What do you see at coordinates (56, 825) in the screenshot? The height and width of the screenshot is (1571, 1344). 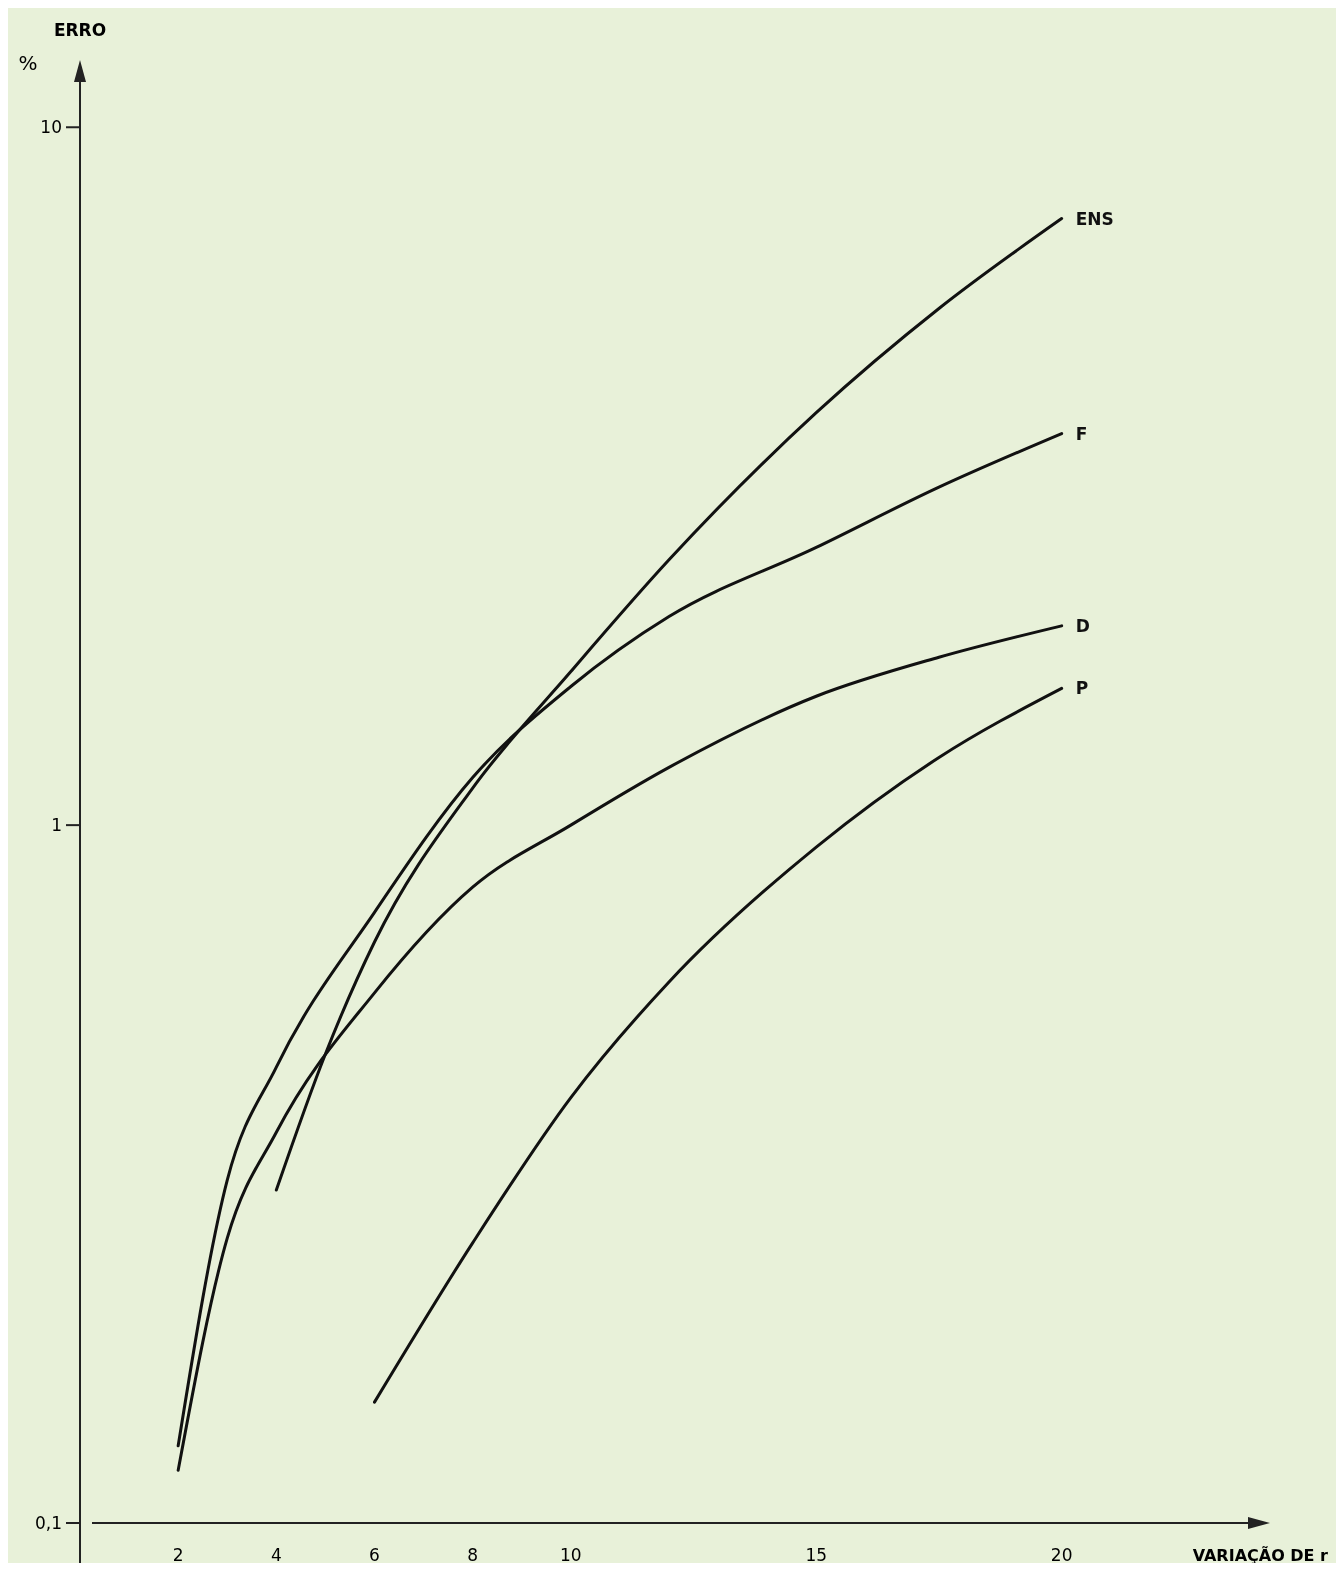 I see `y-tick-label: 1` at bounding box center [56, 825].